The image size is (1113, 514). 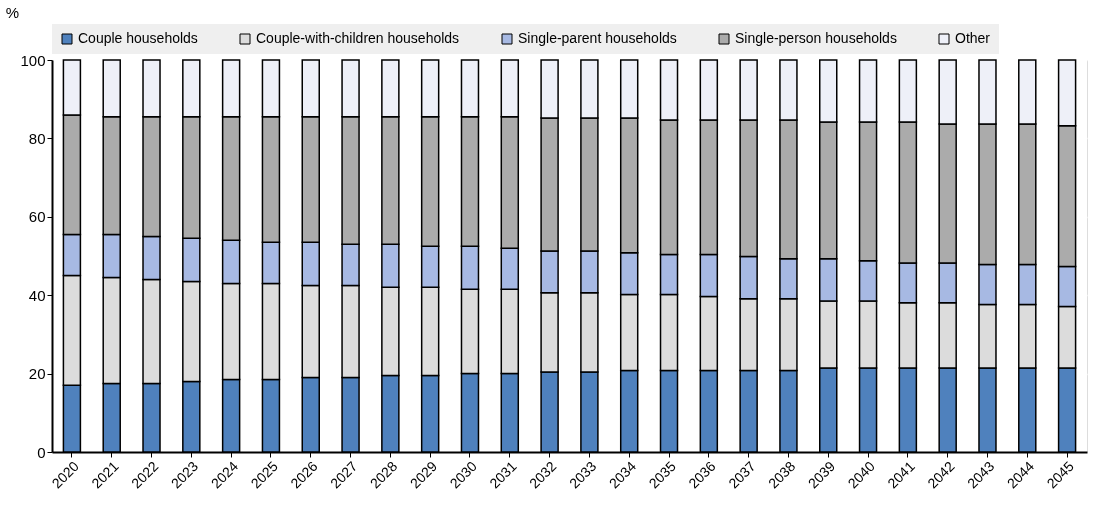 I want to click on legend-label: Single-parent households, so click(x=597, y=38).